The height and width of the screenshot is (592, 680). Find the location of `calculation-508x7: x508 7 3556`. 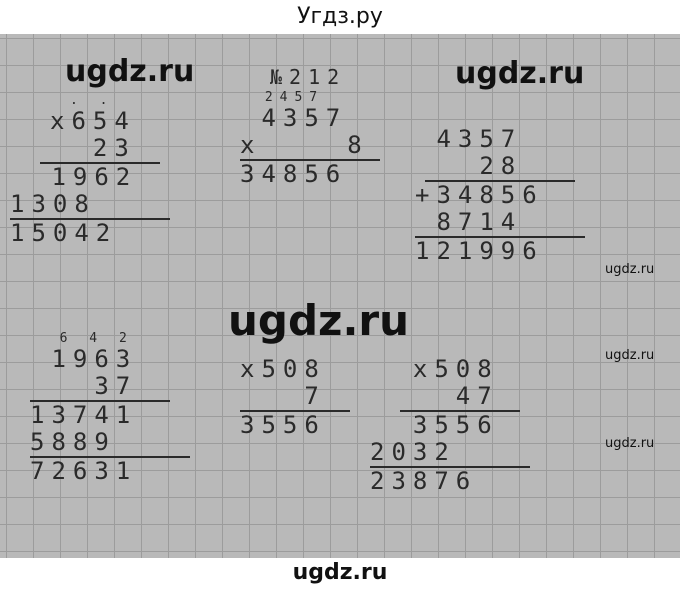

calculation-508x7: x508 7 3556 is located at coordinates (295, 397).